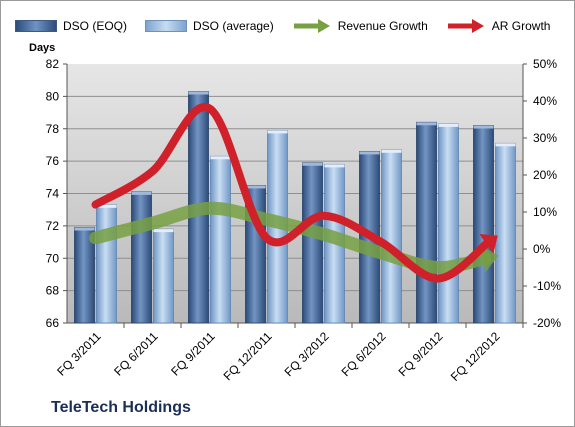 This screenshot has height=427, width=575. What do you see at coordinates (53, 323) in the screenshot?
I see `y-tick-label: 66` at bounding box center [53, 323].